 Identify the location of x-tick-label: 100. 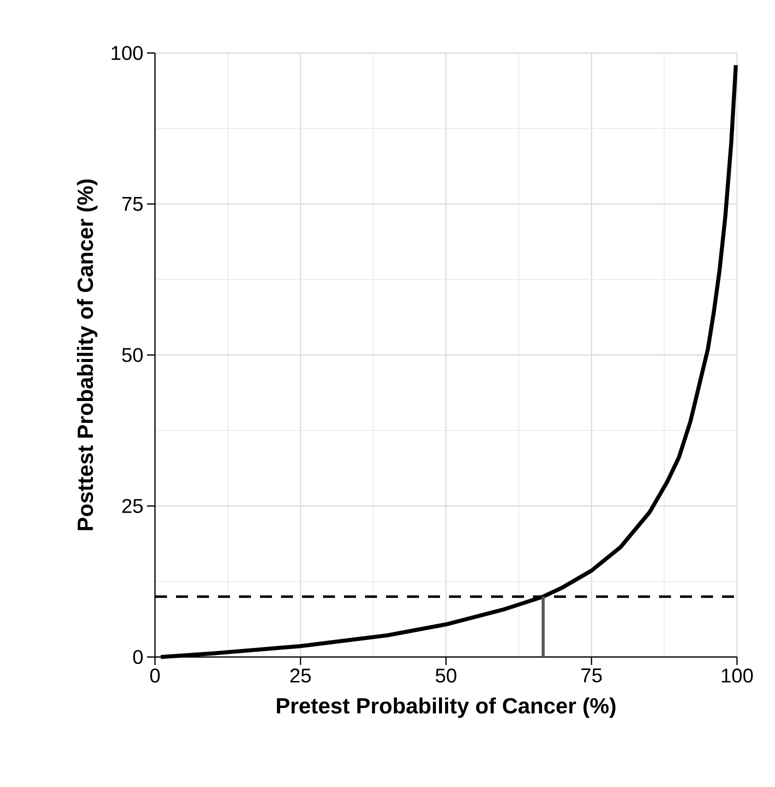
(737, 675).